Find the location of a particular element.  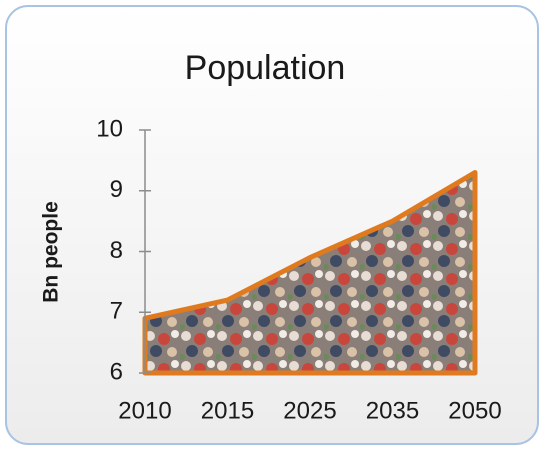

x-tick-label: 2010 is located at coordinates (144, 410).